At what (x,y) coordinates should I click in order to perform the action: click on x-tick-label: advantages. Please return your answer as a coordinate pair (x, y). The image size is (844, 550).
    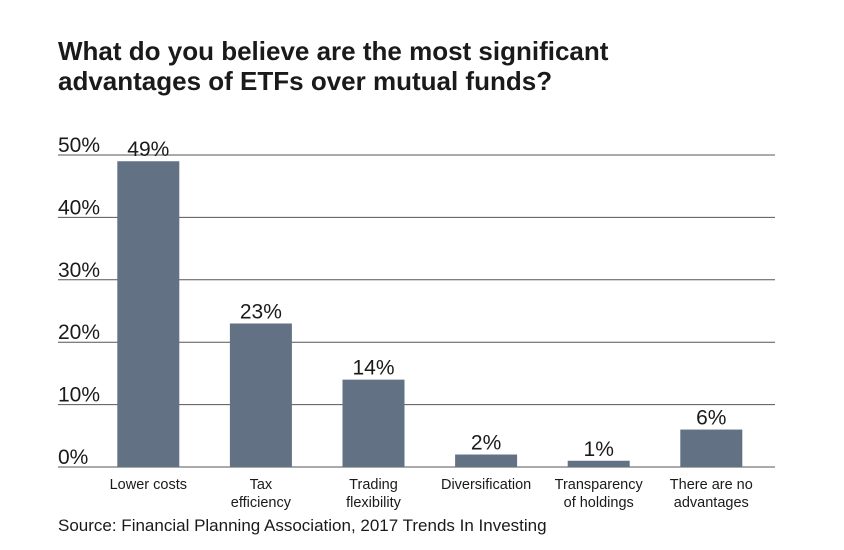
    Looking at the image, I should click on (711, 503).